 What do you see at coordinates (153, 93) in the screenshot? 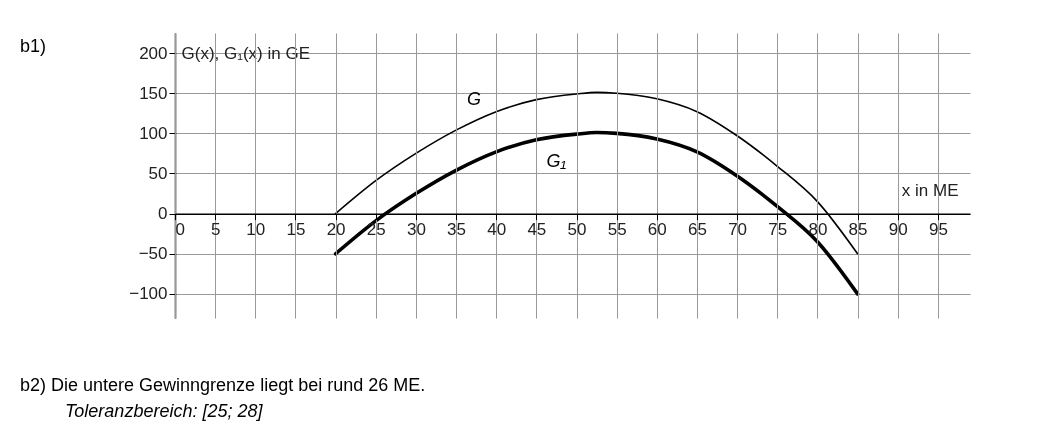
I see `y-tick-label: 150` at bounding box center [153, 93].